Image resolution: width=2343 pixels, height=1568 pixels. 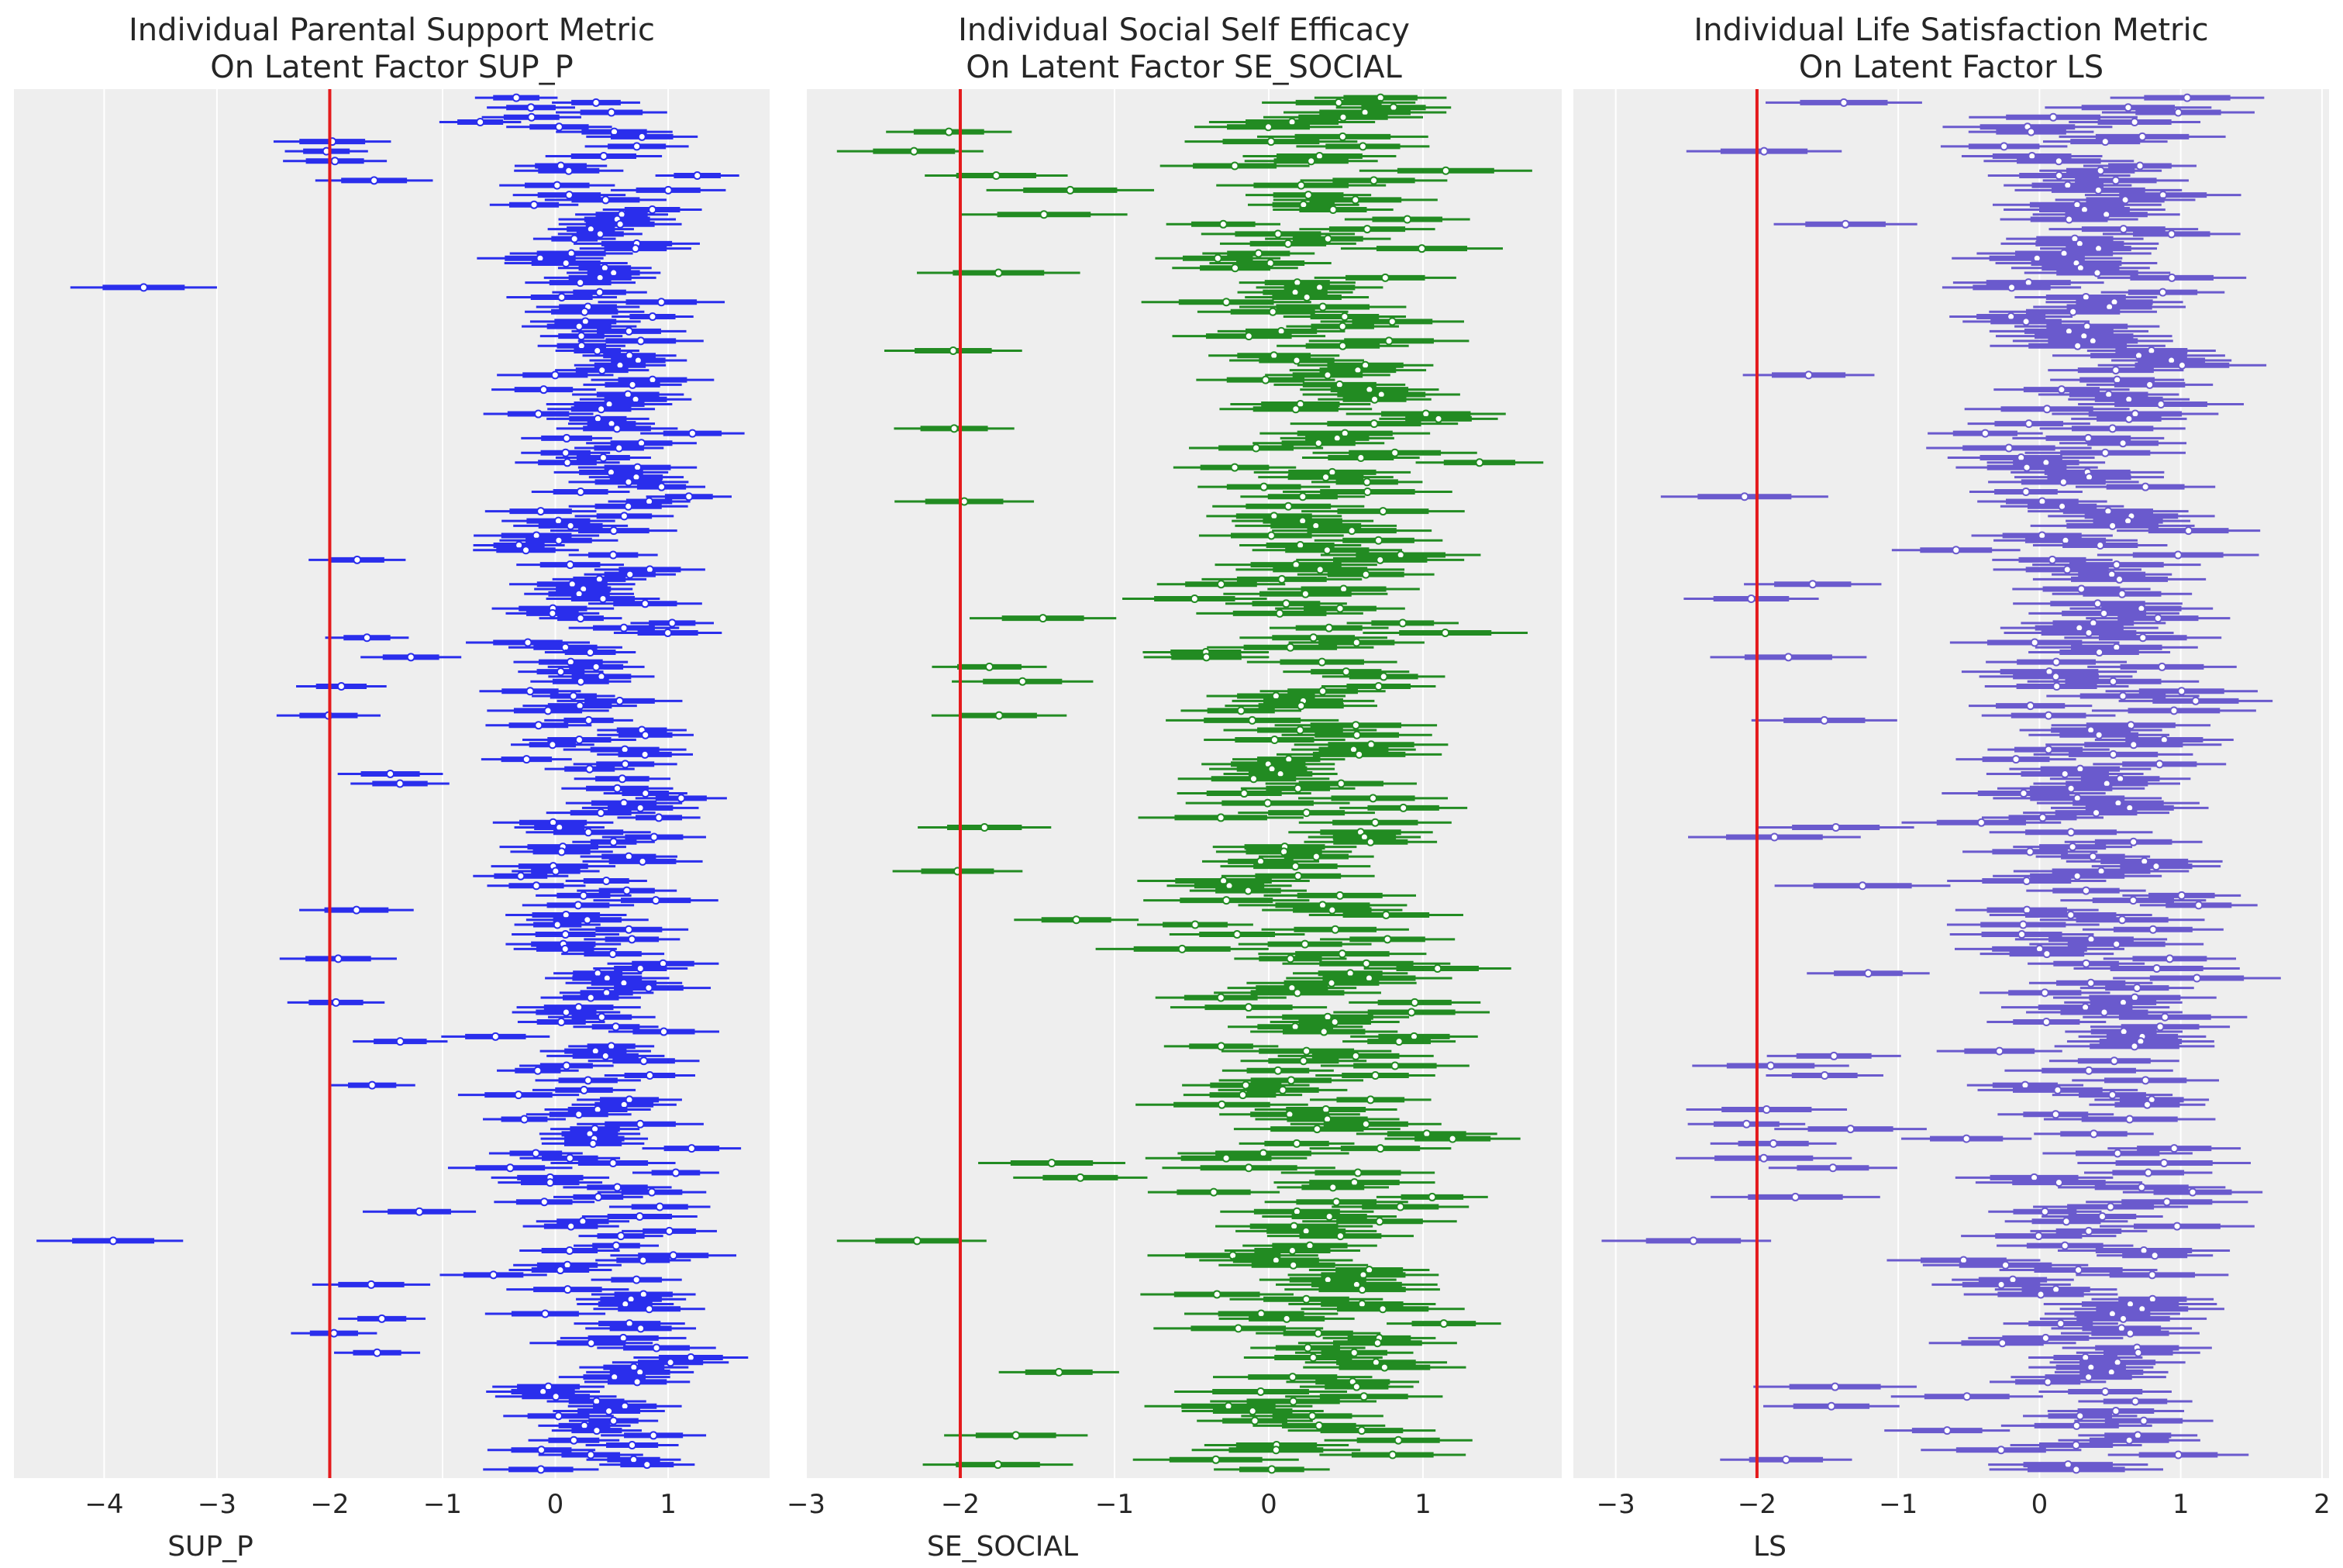 What do you see at coordinates (392, 30) in the screenshot?
I see `panel-title-line-1: Individual Parental Support Metric` at bounding box center [392, 30].